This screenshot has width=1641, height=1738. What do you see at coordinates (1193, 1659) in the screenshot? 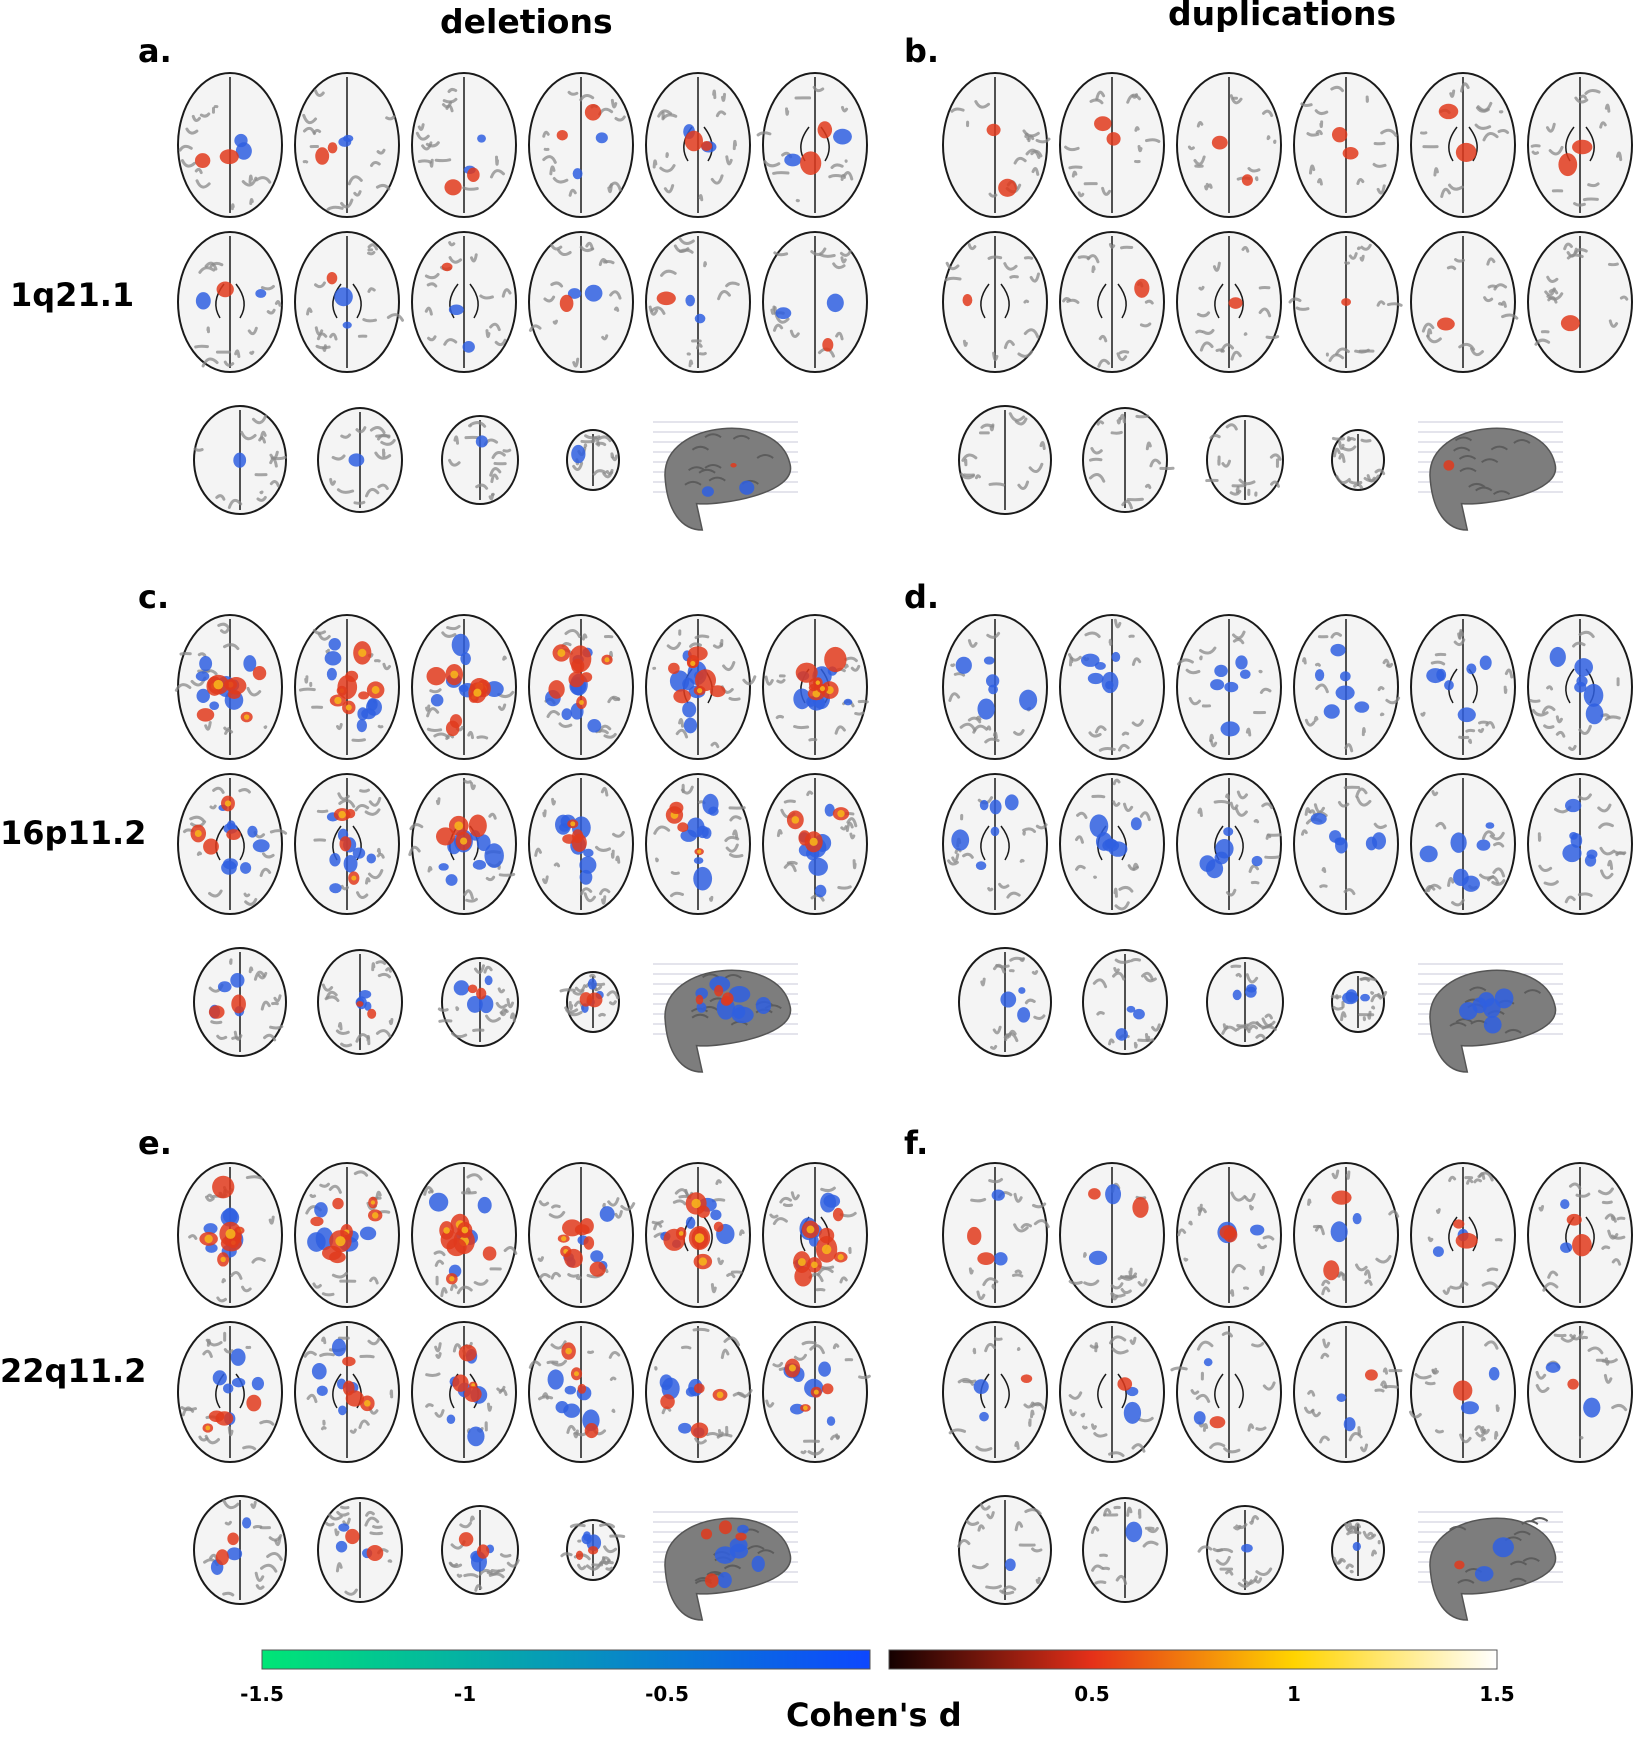
I see `colorbar-positive` at bounding box center [1193, 1659].